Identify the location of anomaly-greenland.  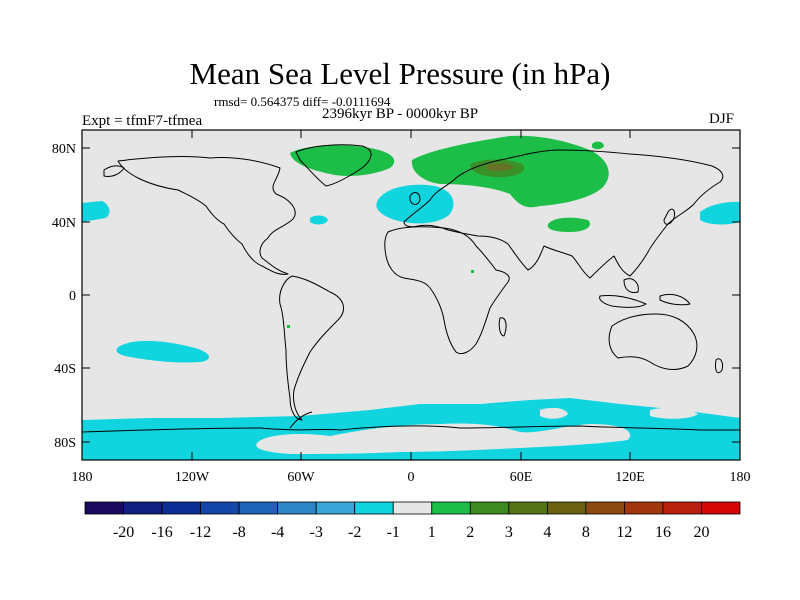
(342, 160).